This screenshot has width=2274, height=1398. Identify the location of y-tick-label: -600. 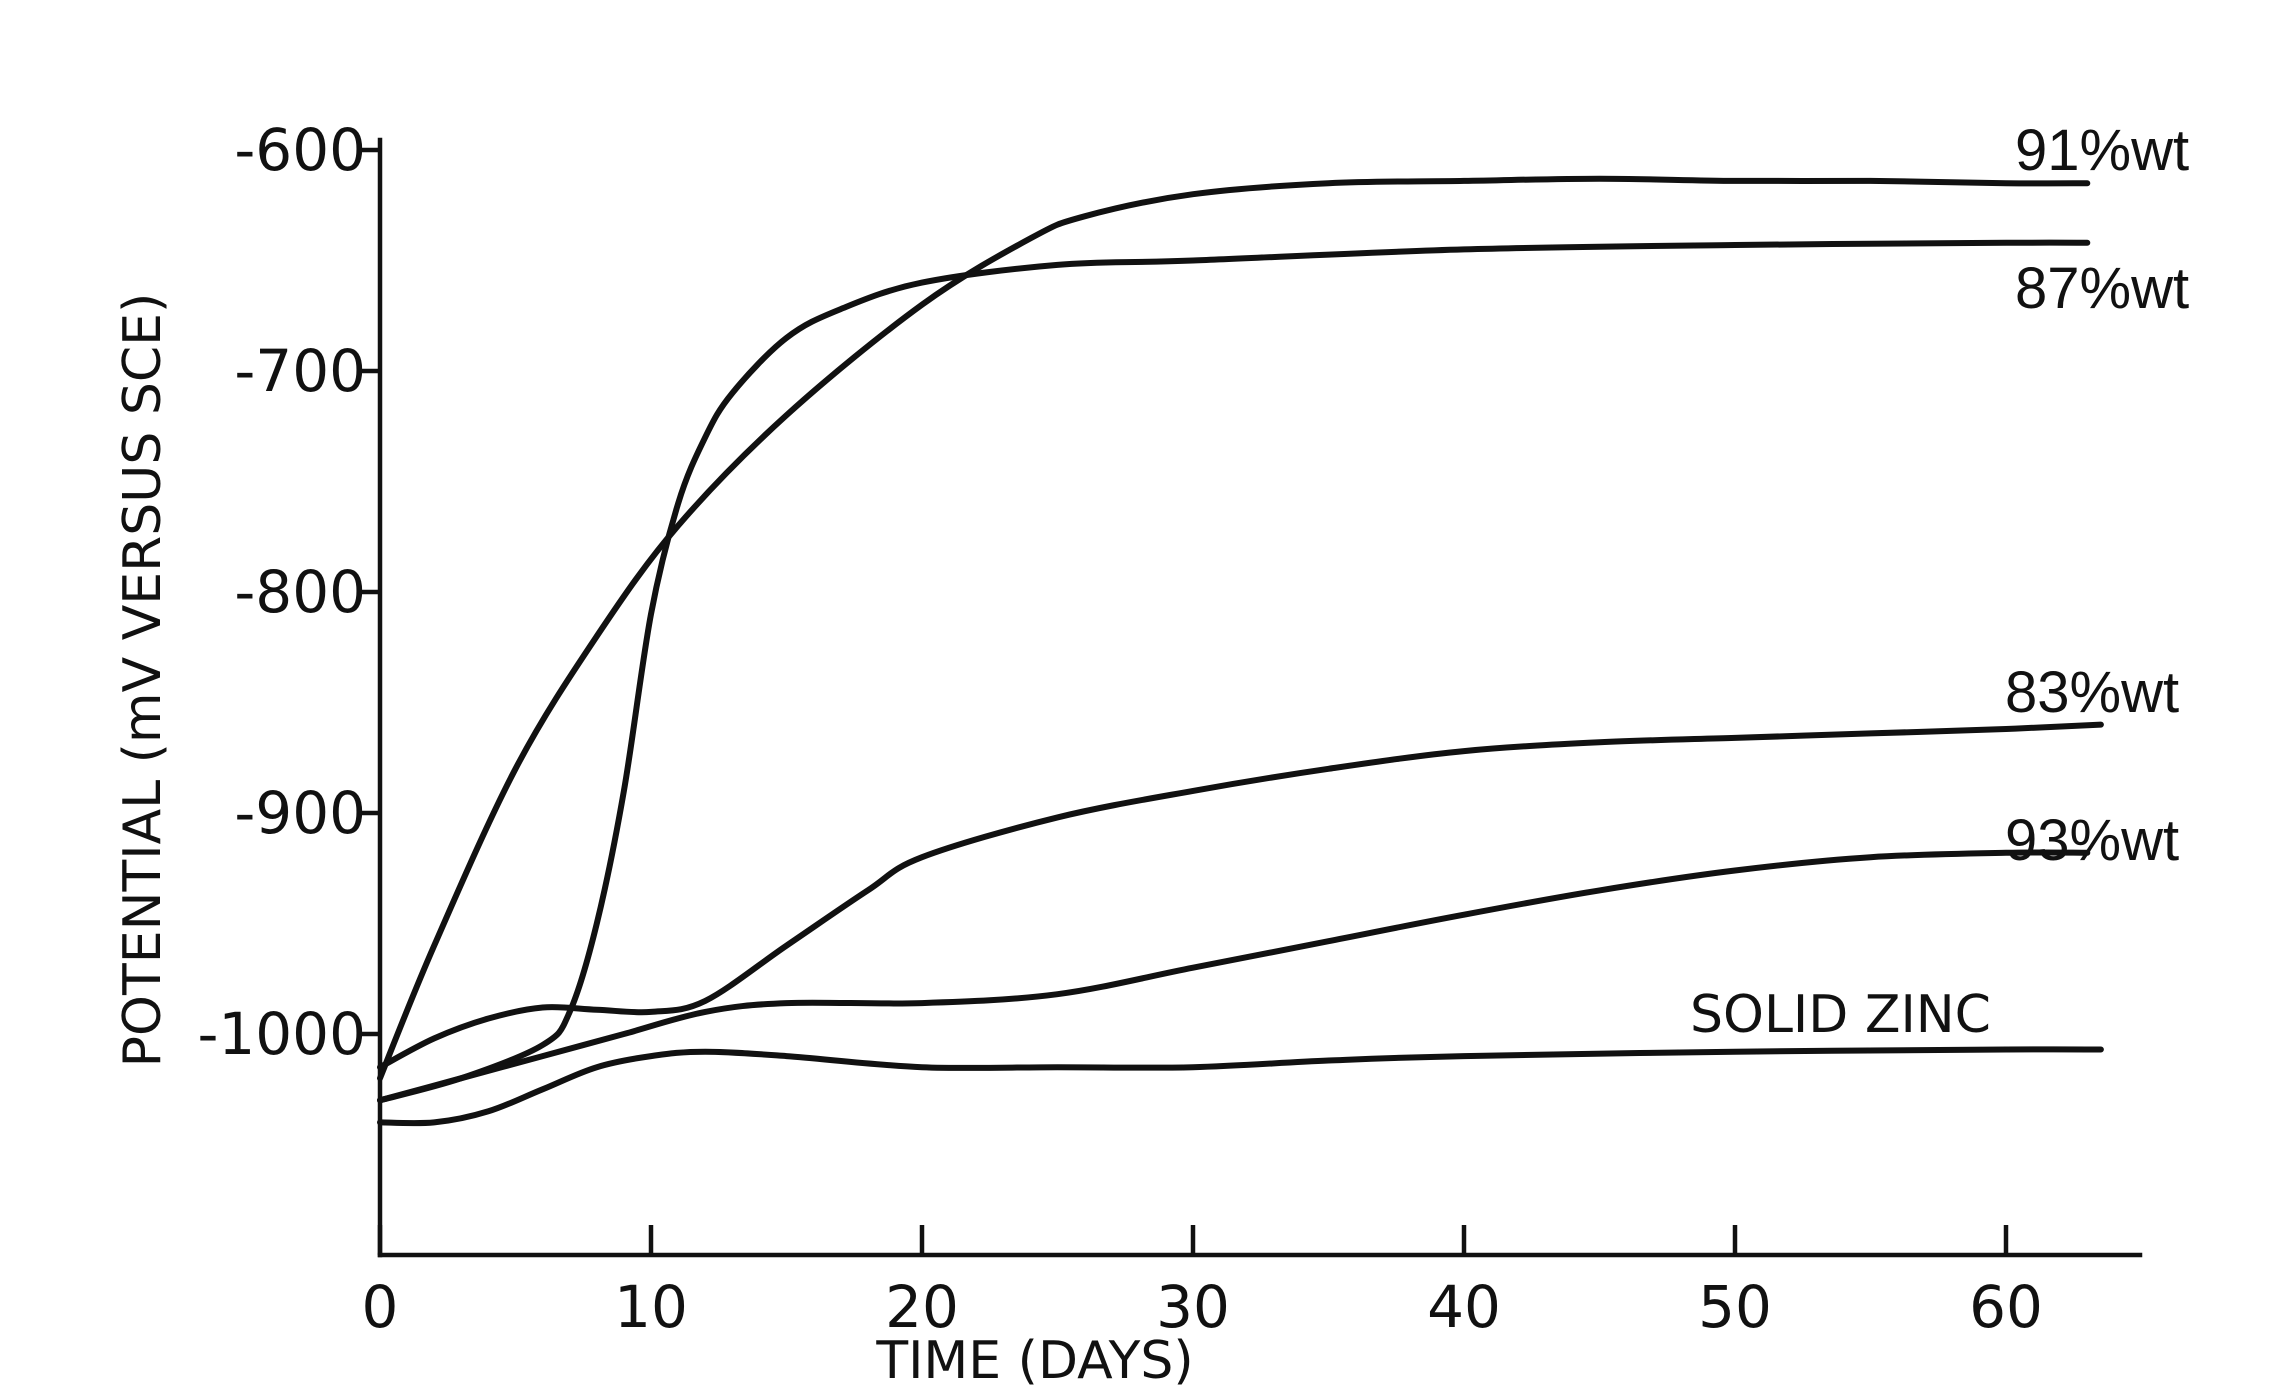
(300, 150).